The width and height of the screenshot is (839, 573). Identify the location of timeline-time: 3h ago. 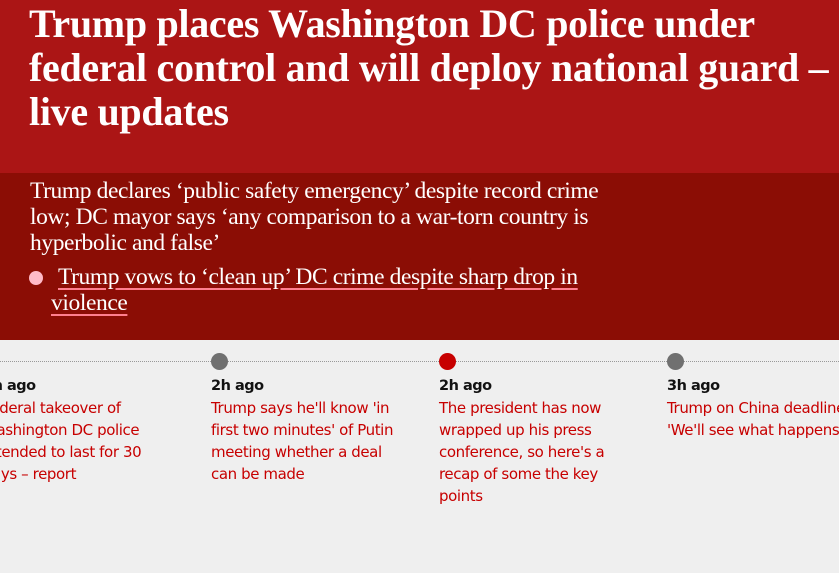
(693, 386).